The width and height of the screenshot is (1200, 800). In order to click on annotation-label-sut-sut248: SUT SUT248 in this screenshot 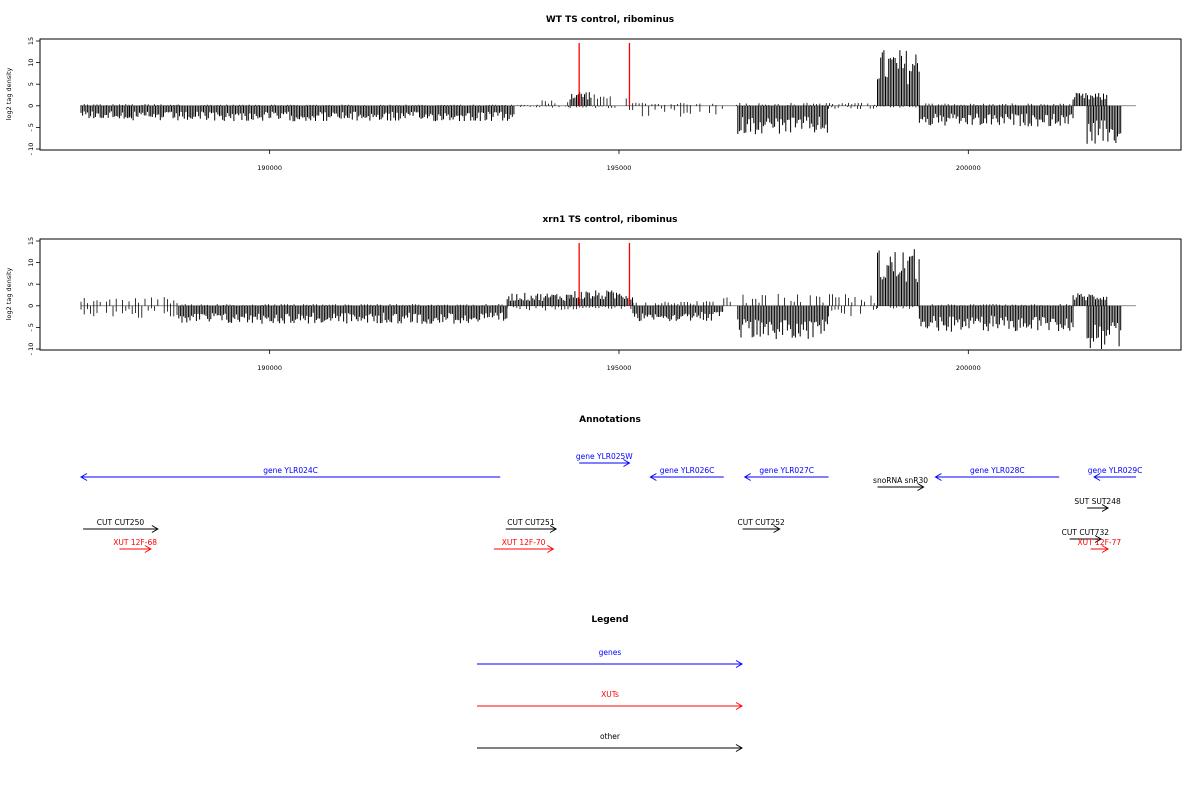, I will do `click(1097, 501)`.